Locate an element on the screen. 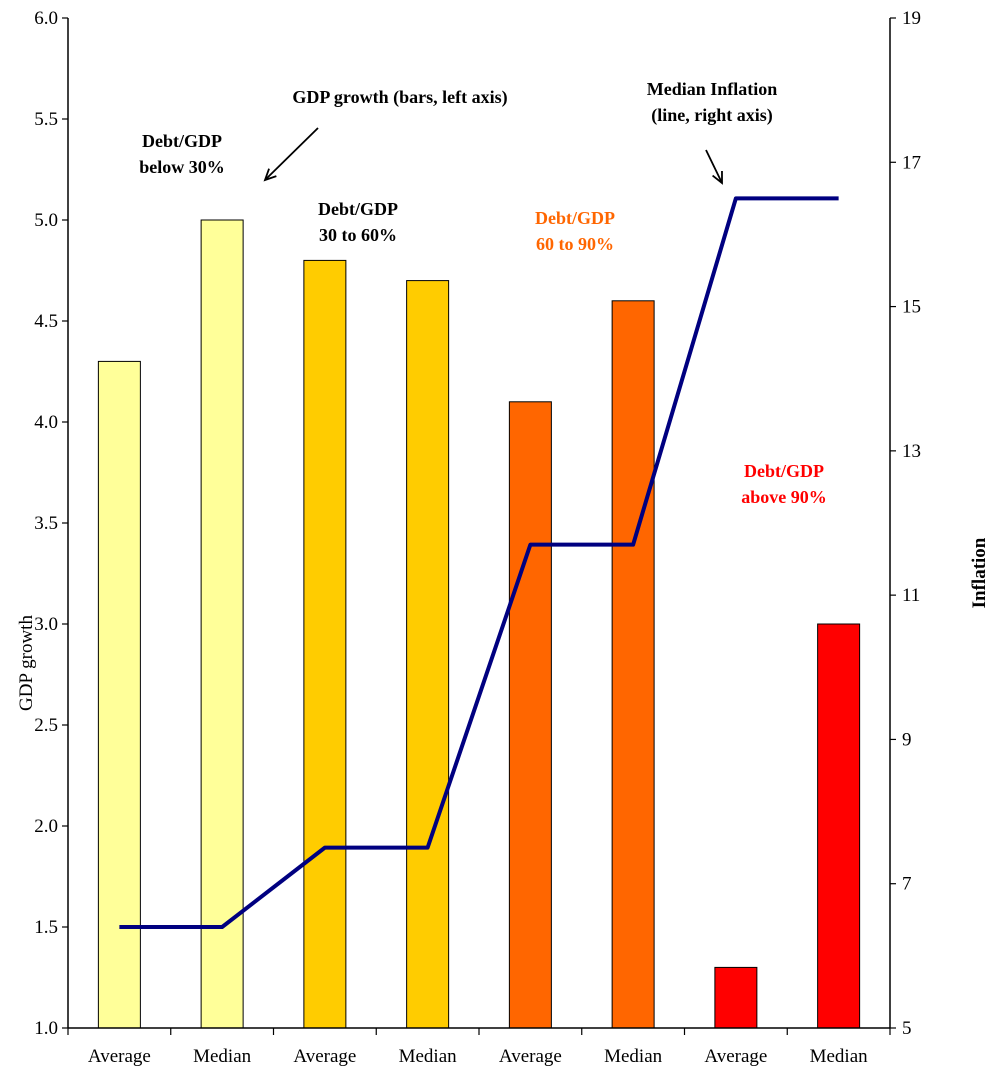 Image resolution: width=990 pixels, height=1074 pixels. left-tick-label: 1.0 is located at coordinates (46, 1028).